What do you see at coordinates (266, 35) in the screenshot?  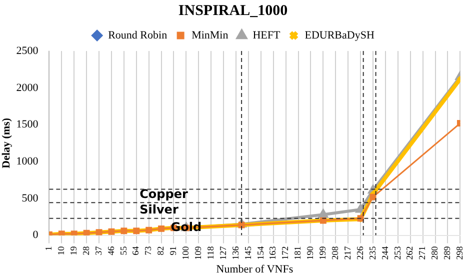 I see `legend-label: HEFT` at bounding box center [266, 35].